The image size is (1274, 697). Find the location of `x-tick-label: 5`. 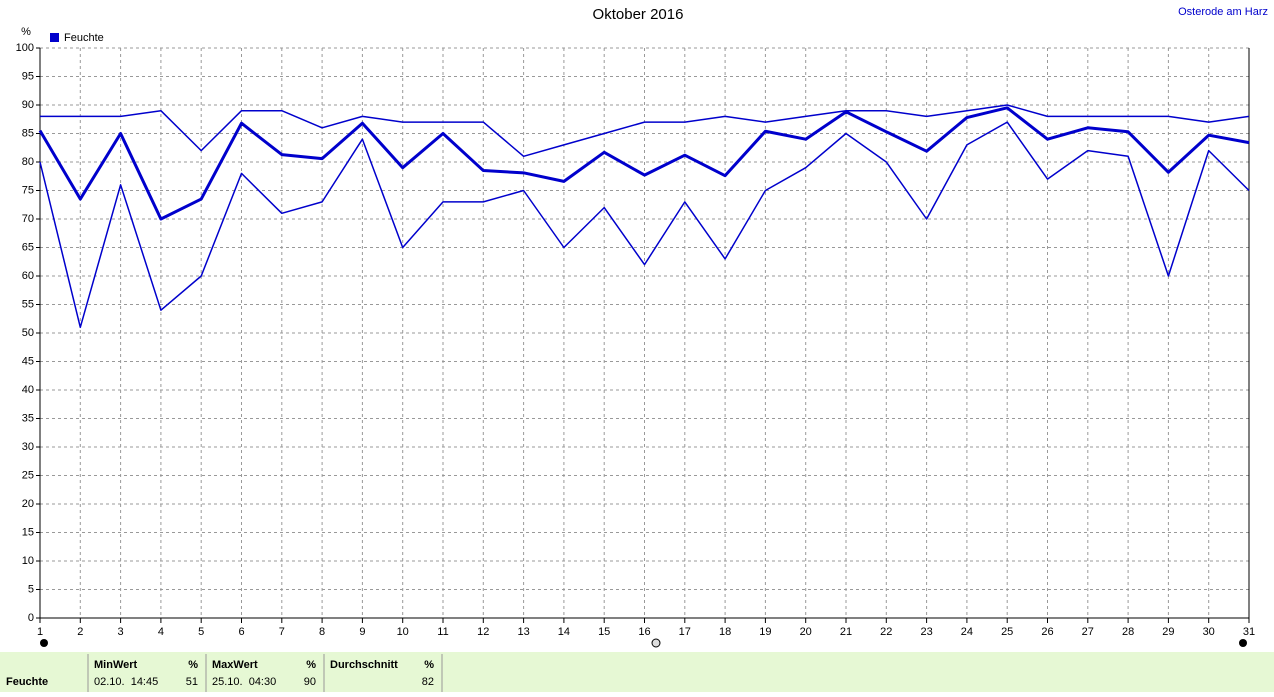

x-tick-label: 5 is located at coordinates (201, 632).